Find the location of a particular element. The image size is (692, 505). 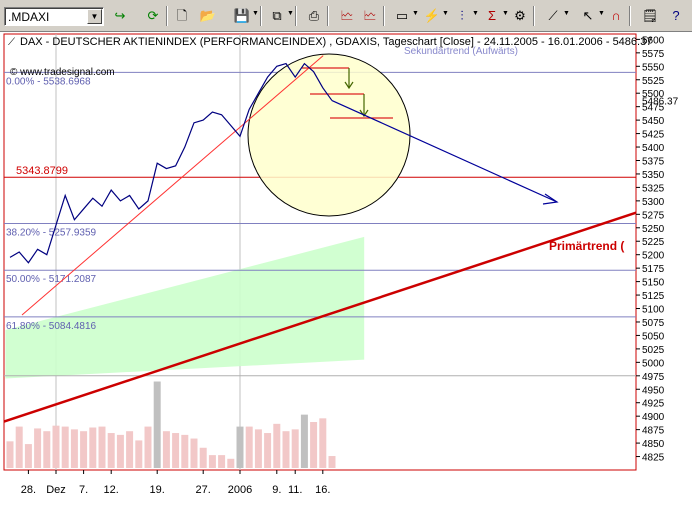

copy-button: ⧉ is located at coordinates (277, 16).